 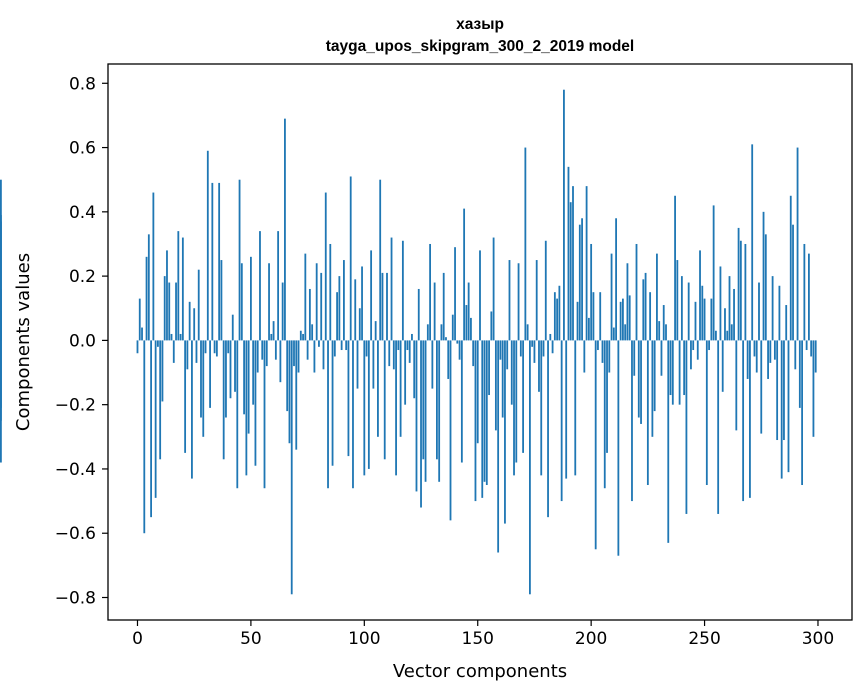 I want to click on y-tick-label: 0.0, so click(x=82, y=341).